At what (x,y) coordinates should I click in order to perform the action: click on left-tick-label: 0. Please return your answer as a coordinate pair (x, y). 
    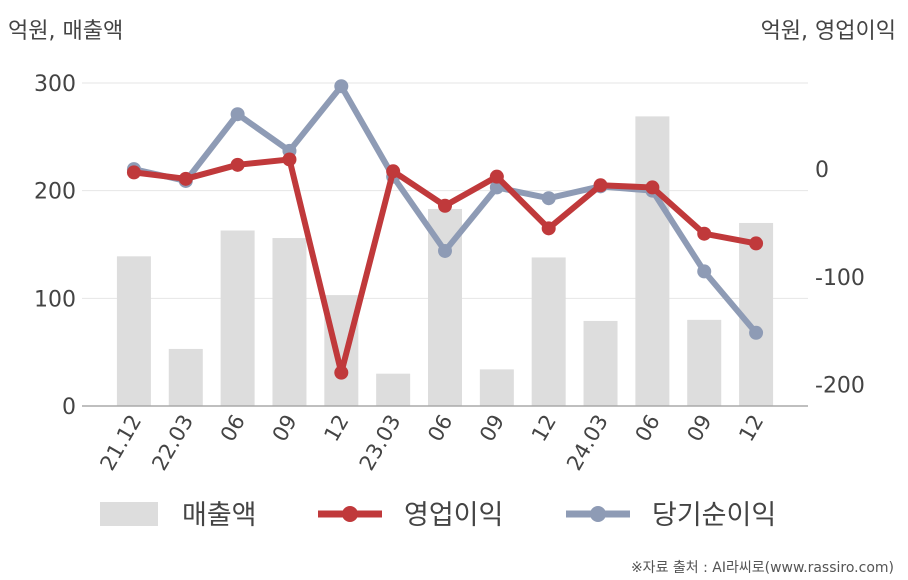
    Looking at the image, I should click on (69, 407).